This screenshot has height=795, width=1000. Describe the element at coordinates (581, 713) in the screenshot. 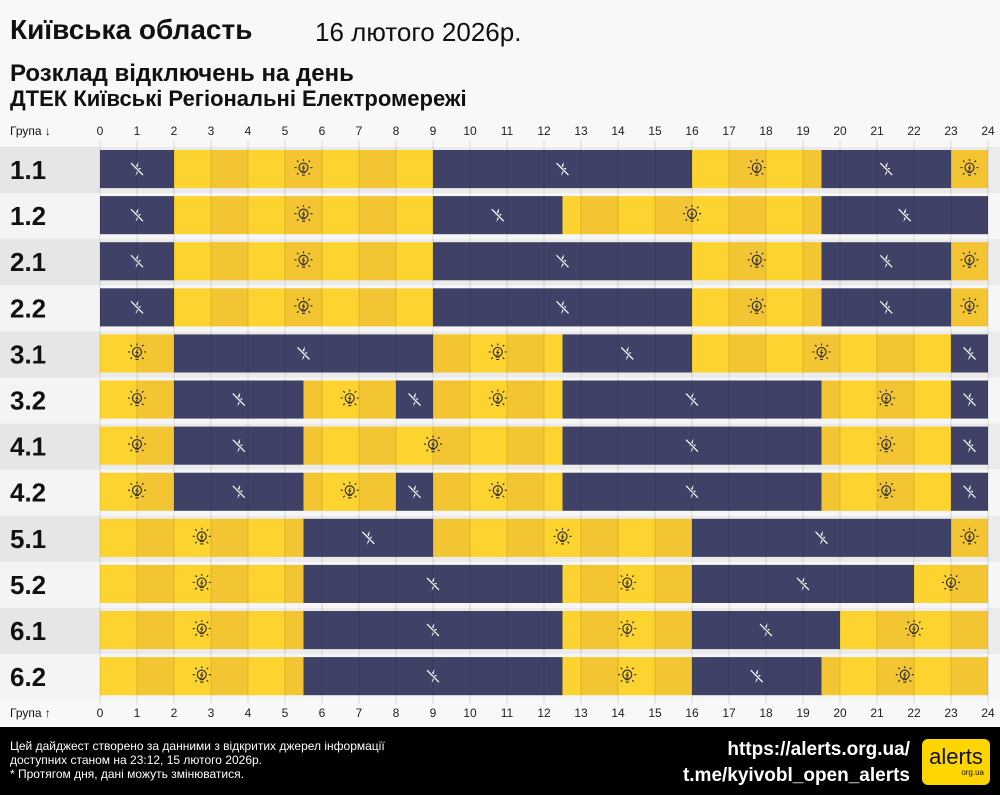

I see `x-tick-label-bottom: 13` at that location.